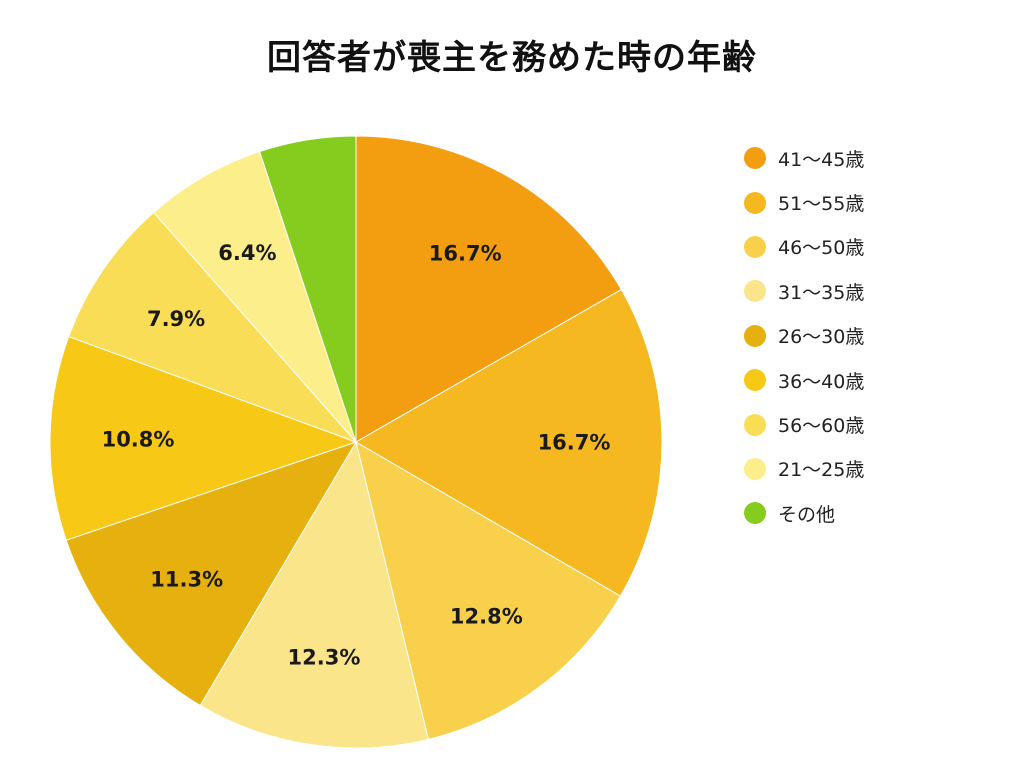 The width and height of the screenshot is (1024, 768). What do you see at coordinates (821, 426) in the screenshot?
I see `legend-label: 56〜60歳` at bounding box center [821, 426].